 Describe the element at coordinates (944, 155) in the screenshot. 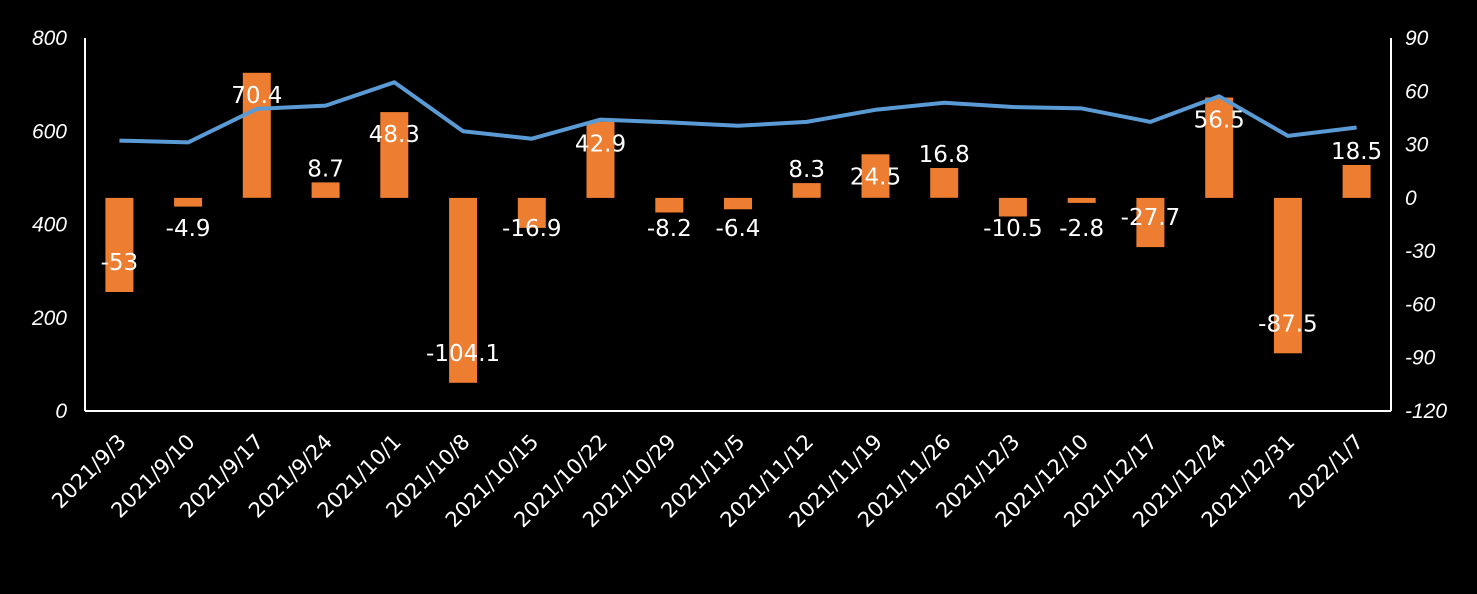

I see `bar-label-2021/11/26: 16.8` at that location.